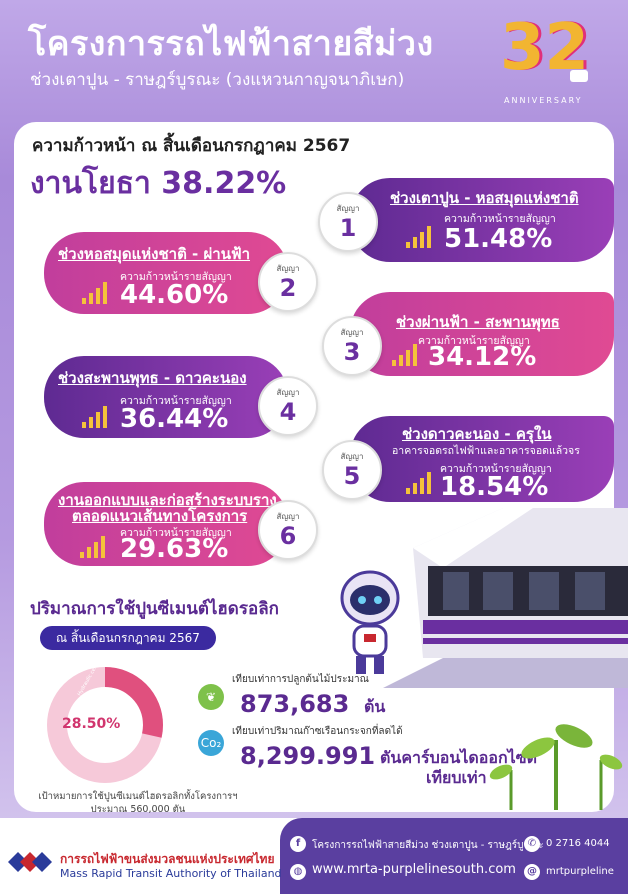 The image size is (628, 894). I want to click on footer-contact-panel, so click(454, 856).